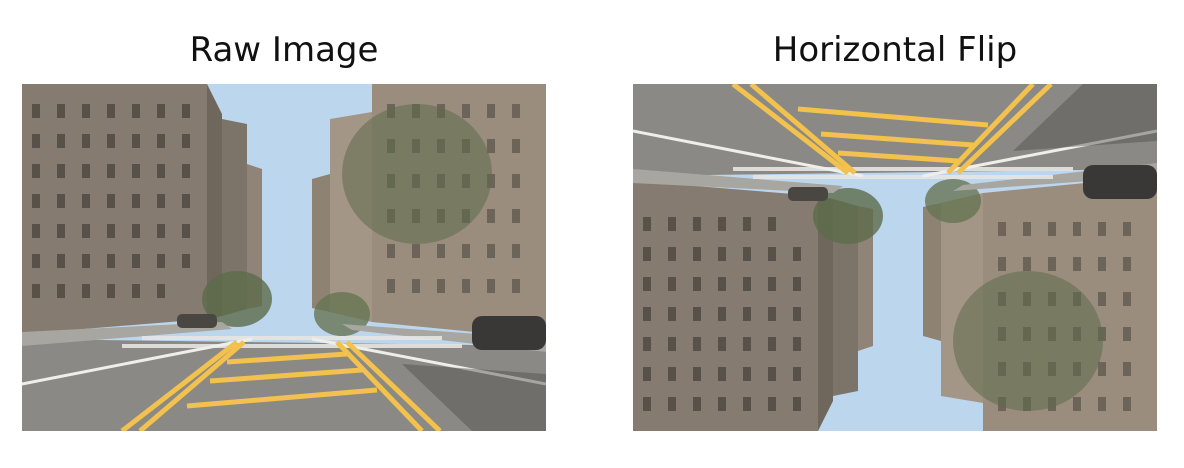 This screenshot has width=1184, height=468. I want to click on raw-image-title: Raw Image, so click(284, 50).